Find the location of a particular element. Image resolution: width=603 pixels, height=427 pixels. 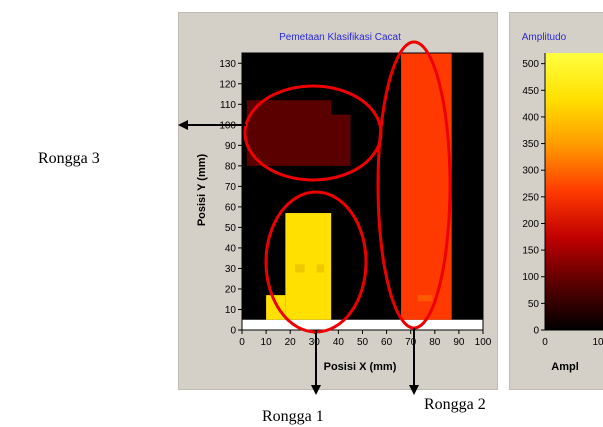

x-tick-label: 80 is located at coordinates (435, 342).